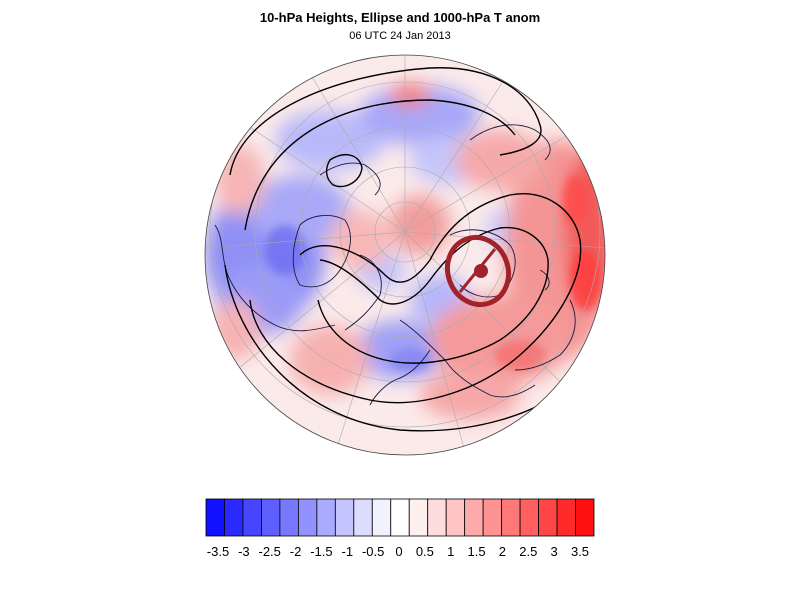 The height and width of the screenshot is (600, 800). I want to click on colorbar-tick-label: -3, so click(244, 551).